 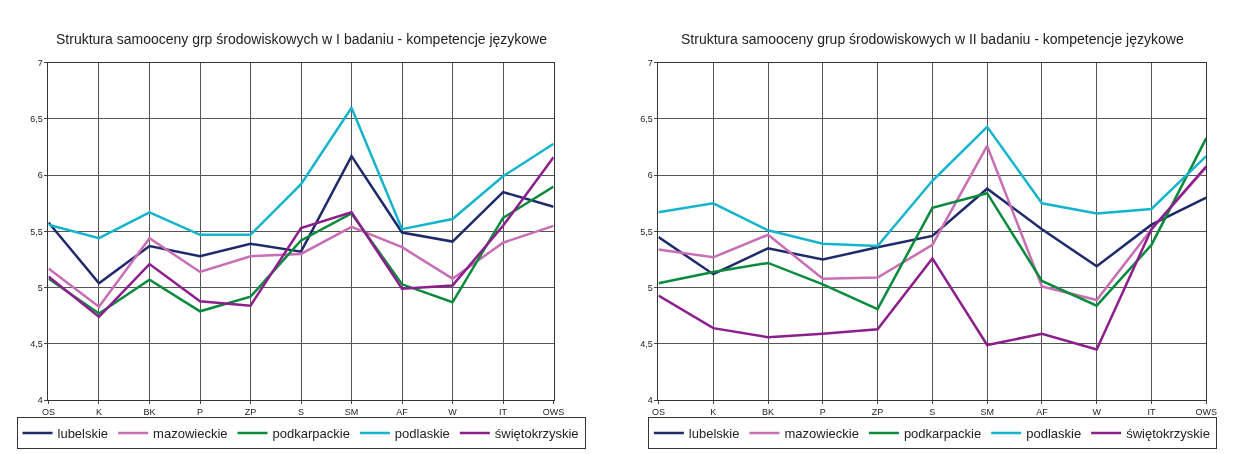 What do you see at coordinates (302, 39) in the screenshot?
I see `chart-title: Struktura samooceny grp środowiskowych w I badaniu - kompetencje językowe` at bounding box center [302, 39].